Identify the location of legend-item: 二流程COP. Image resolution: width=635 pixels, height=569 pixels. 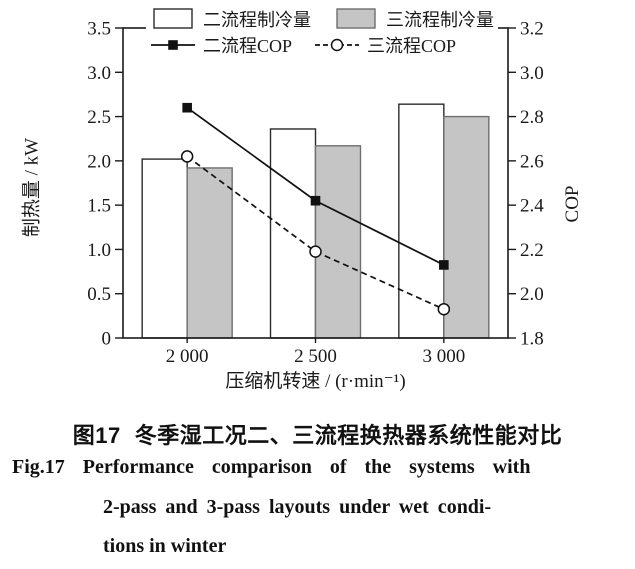
(221, 45).